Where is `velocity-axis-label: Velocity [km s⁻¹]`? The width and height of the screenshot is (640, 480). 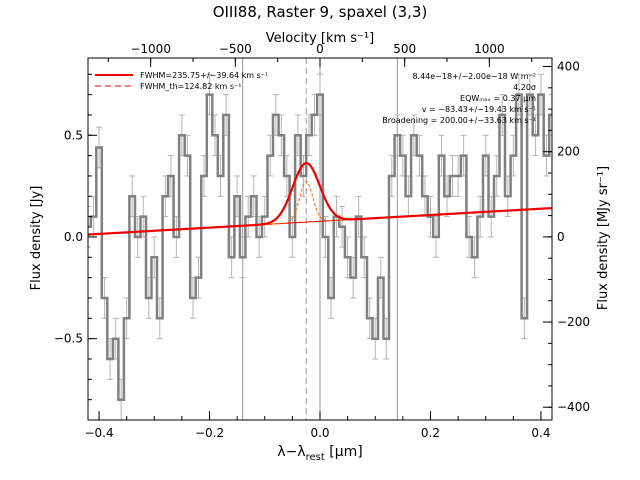
velocity-axis-label: Velocity [km s⁻¹] is located at coordinates (320, 38).